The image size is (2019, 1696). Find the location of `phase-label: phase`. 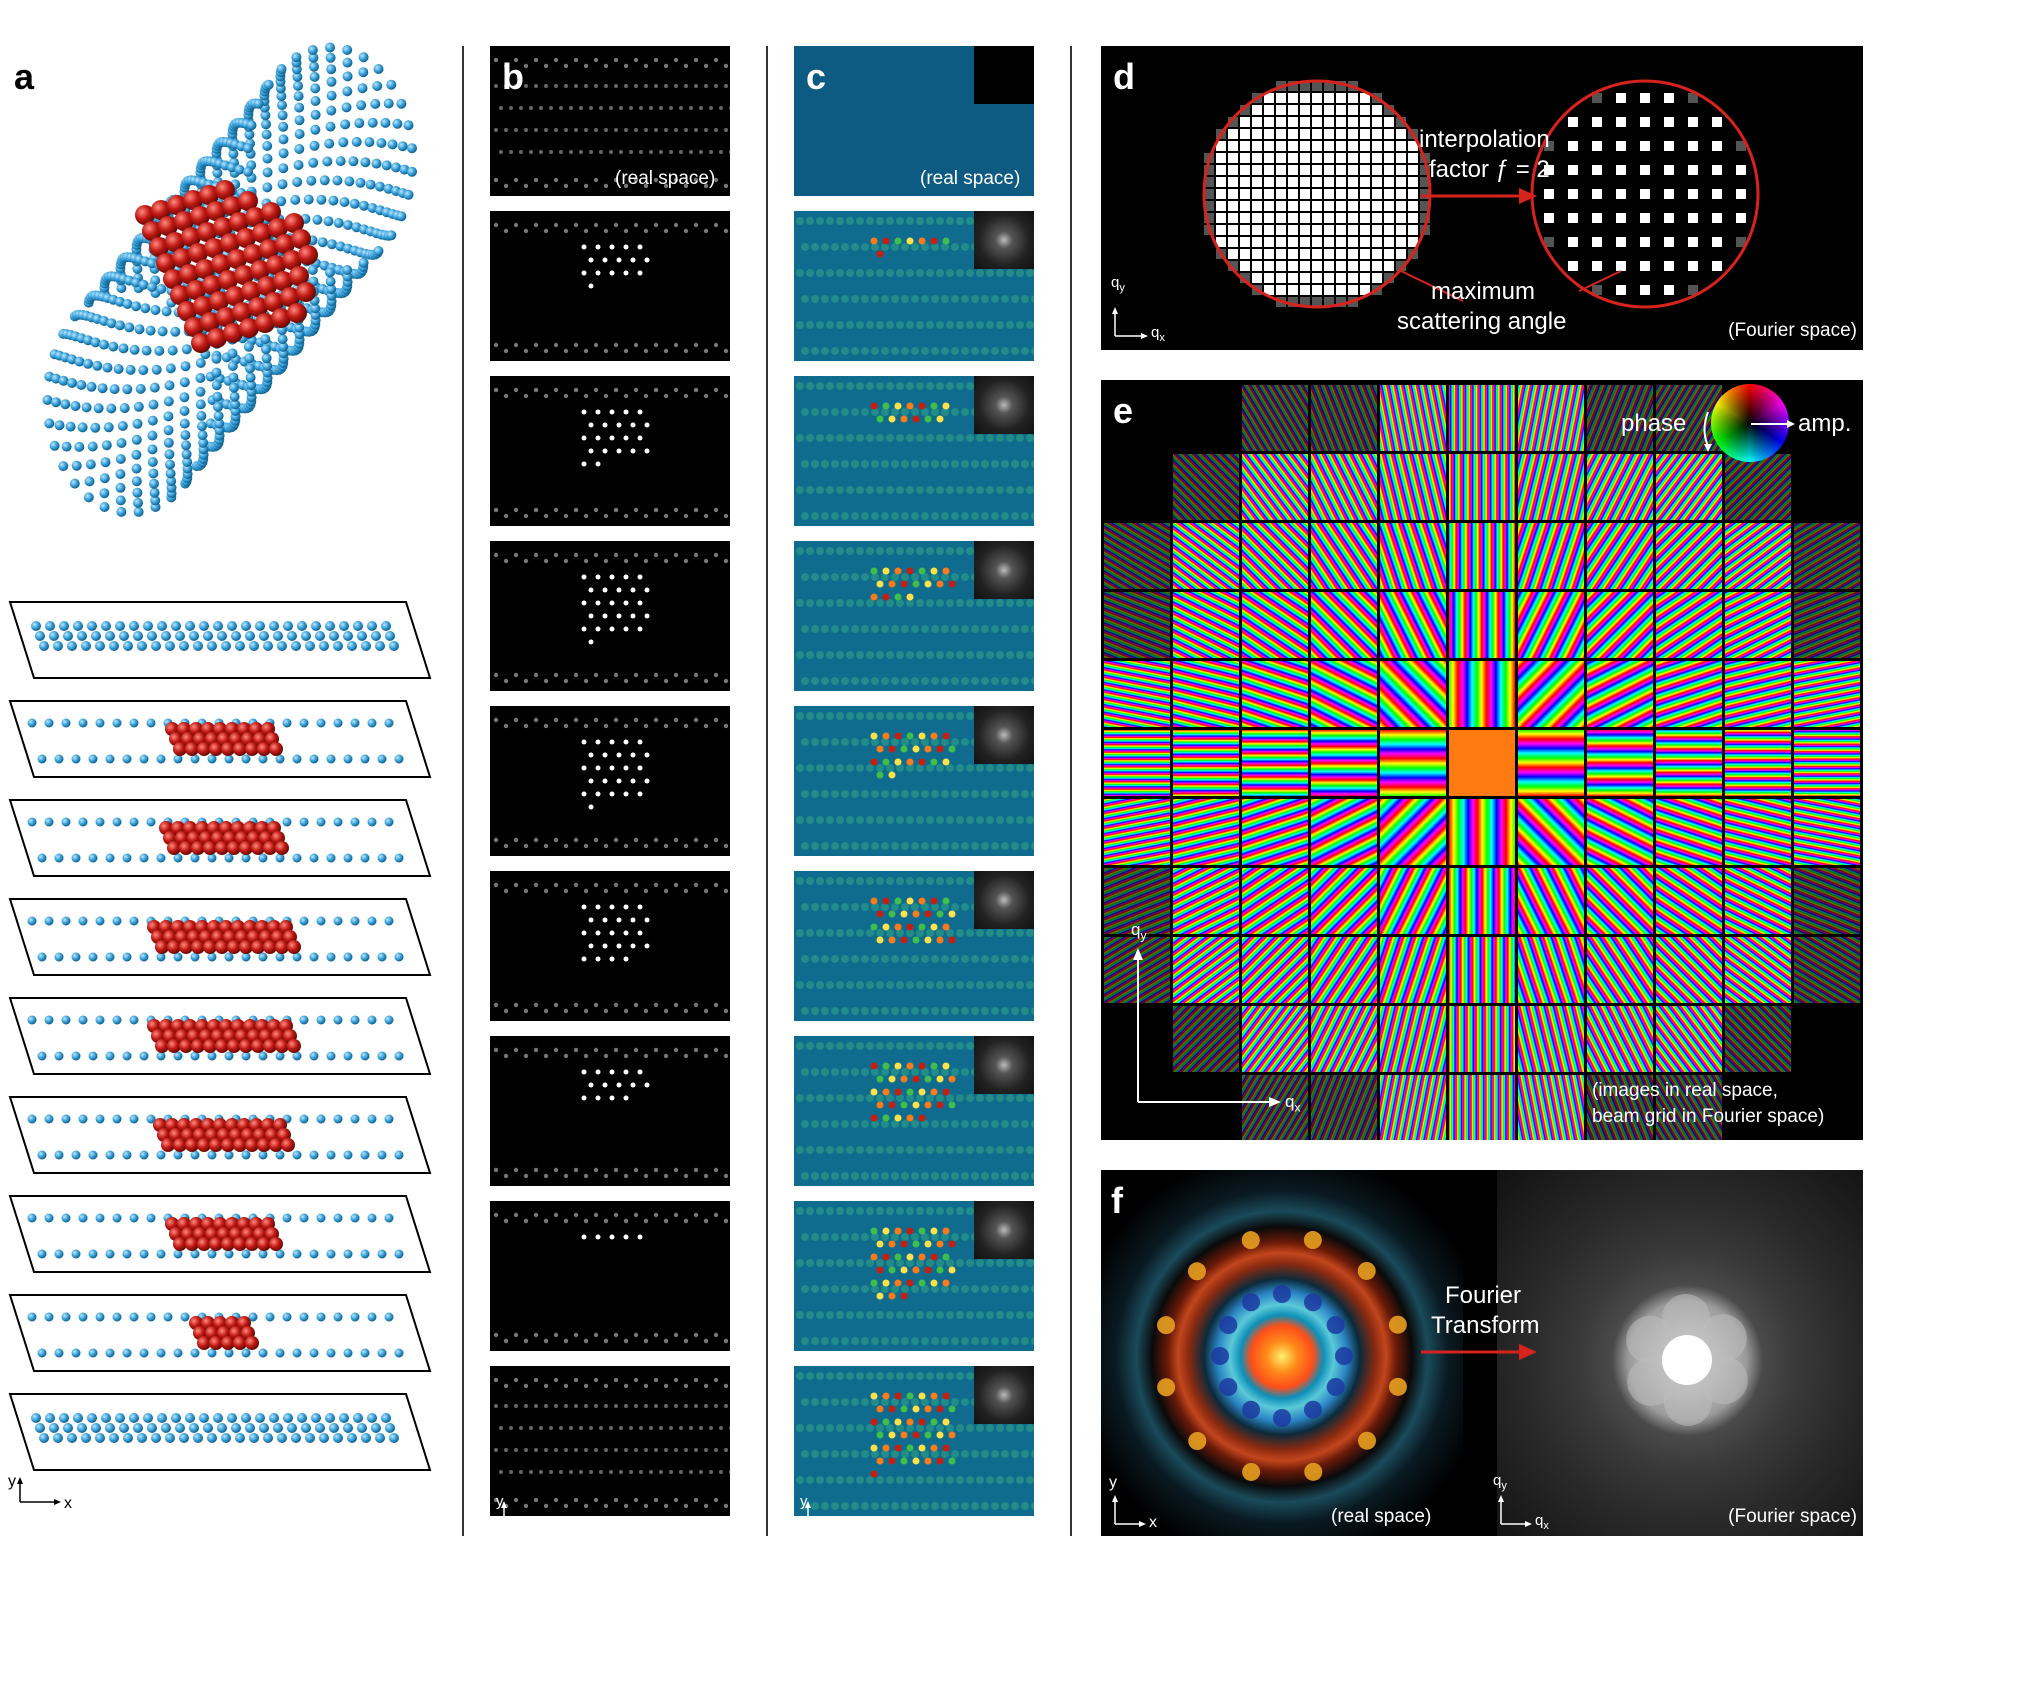

phase-label: phase is located at coordinates (1654, 423).